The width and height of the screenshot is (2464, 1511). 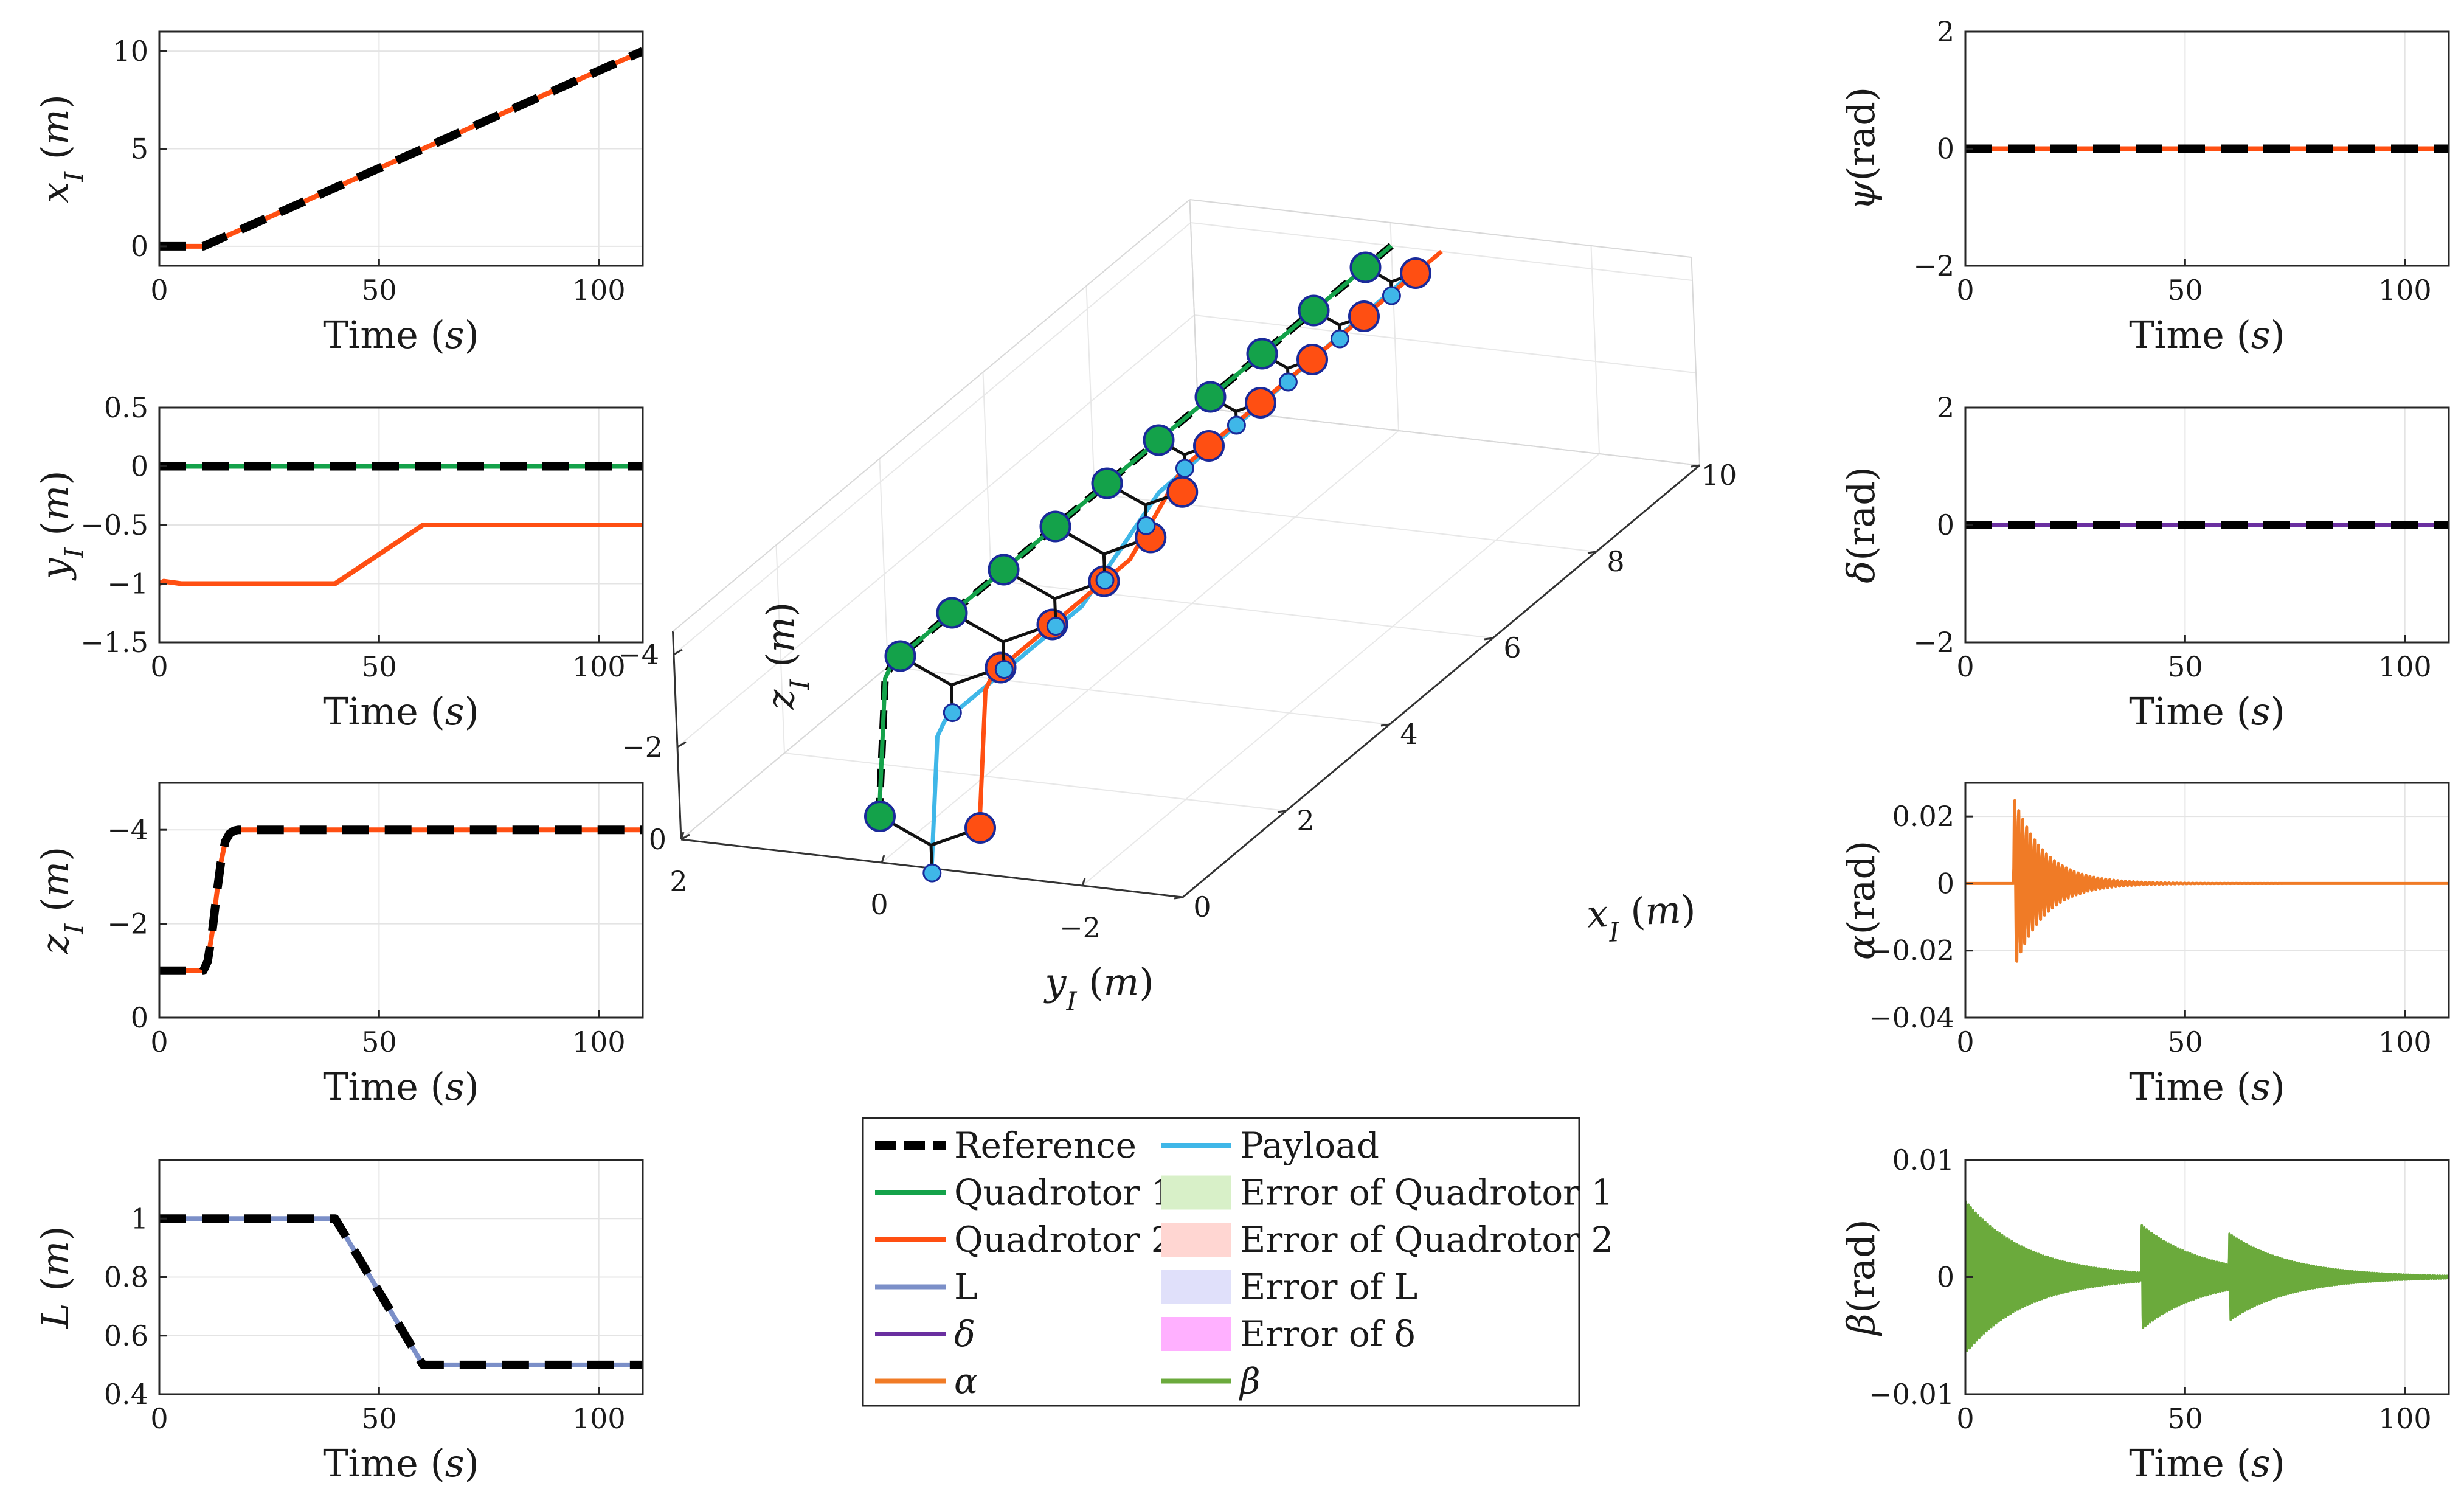 I want to click on y-tick-label: 2, so click(x=1945, y=31).